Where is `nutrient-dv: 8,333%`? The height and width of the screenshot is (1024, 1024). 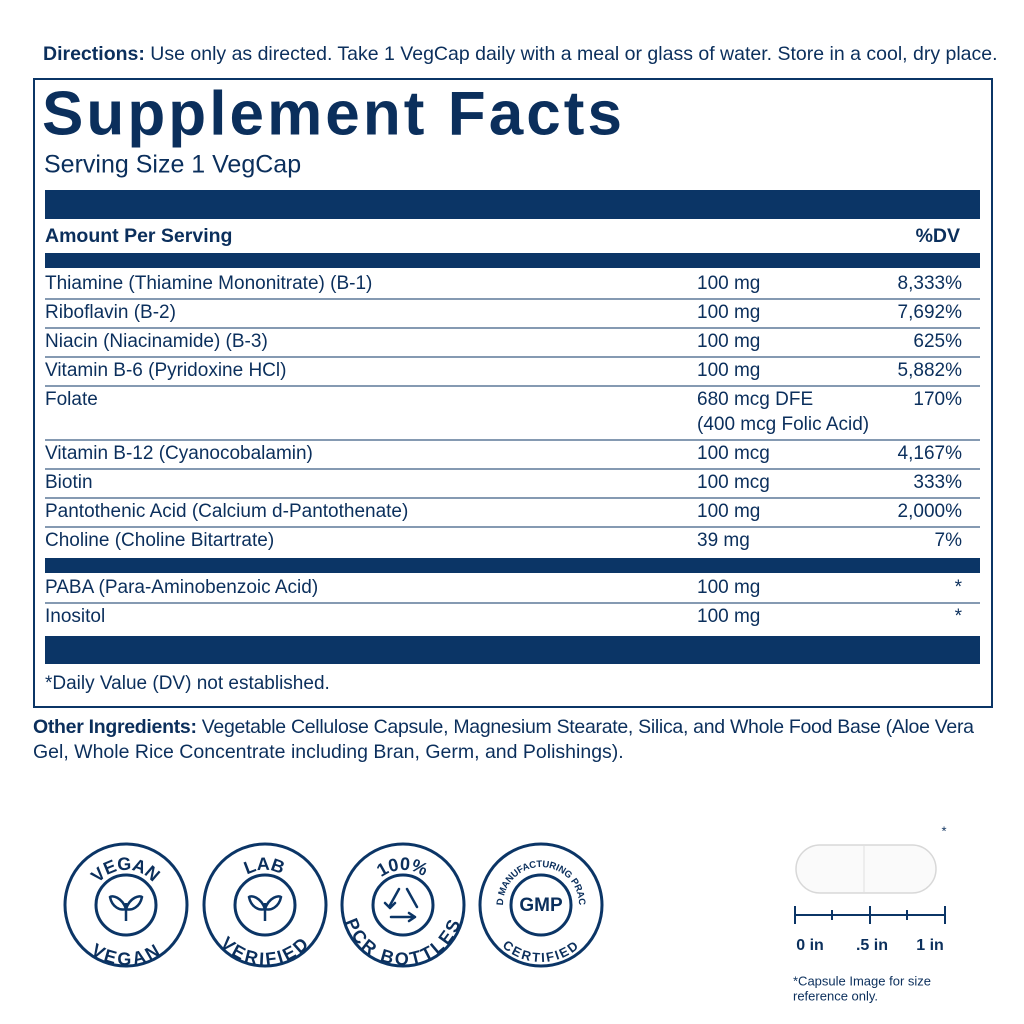 nutrient-dv: 8,333% is located at coordinates (930, 283).